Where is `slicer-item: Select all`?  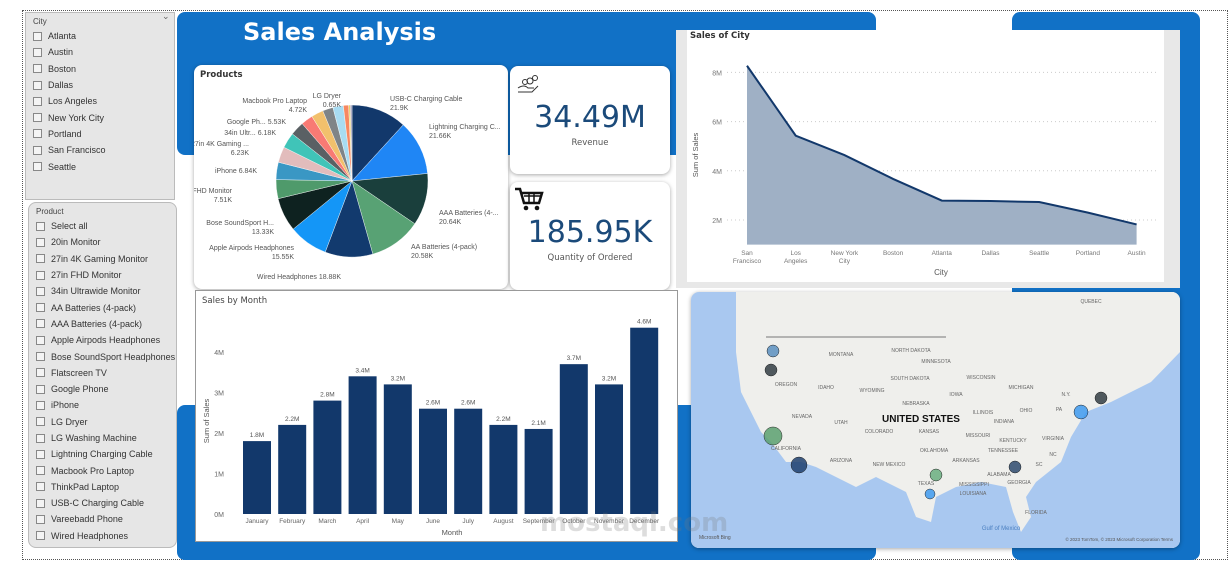 slicer-item: Select all is located at coordinates (102, 226).